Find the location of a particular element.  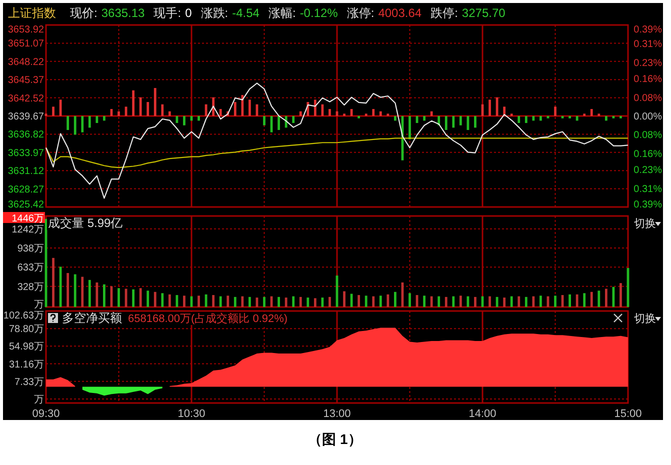

y-tick-label: 3625.42 is located at coordinates (26, 205).